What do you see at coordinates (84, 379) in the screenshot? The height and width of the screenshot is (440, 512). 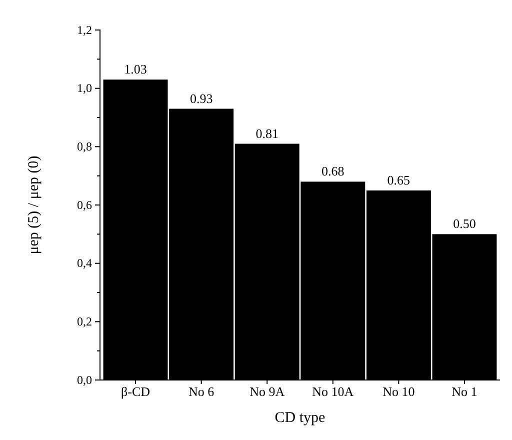 I see `y-tick-label: 0,0` at bounding box center [84, 379].